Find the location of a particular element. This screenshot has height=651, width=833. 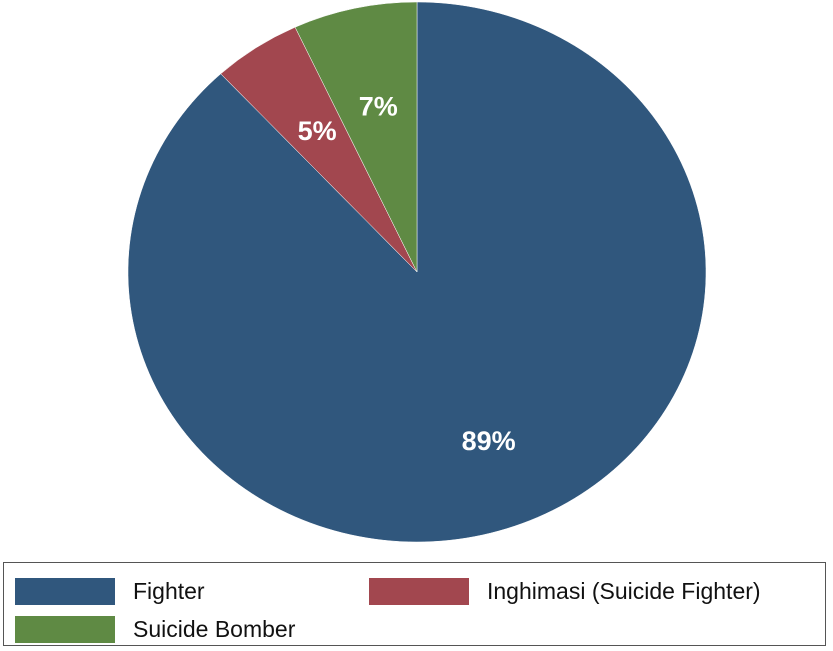

legend-swatch-fighter is located at coordinates (65, 591).